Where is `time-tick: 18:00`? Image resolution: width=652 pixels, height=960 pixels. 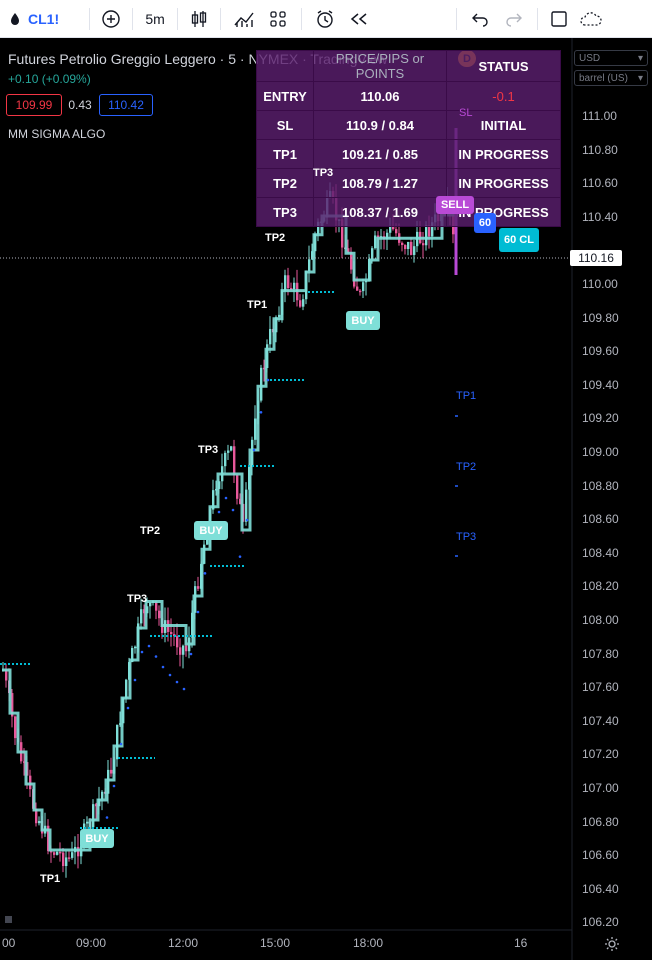
time-tick: 18:00 is located at coordinates (368, 943).